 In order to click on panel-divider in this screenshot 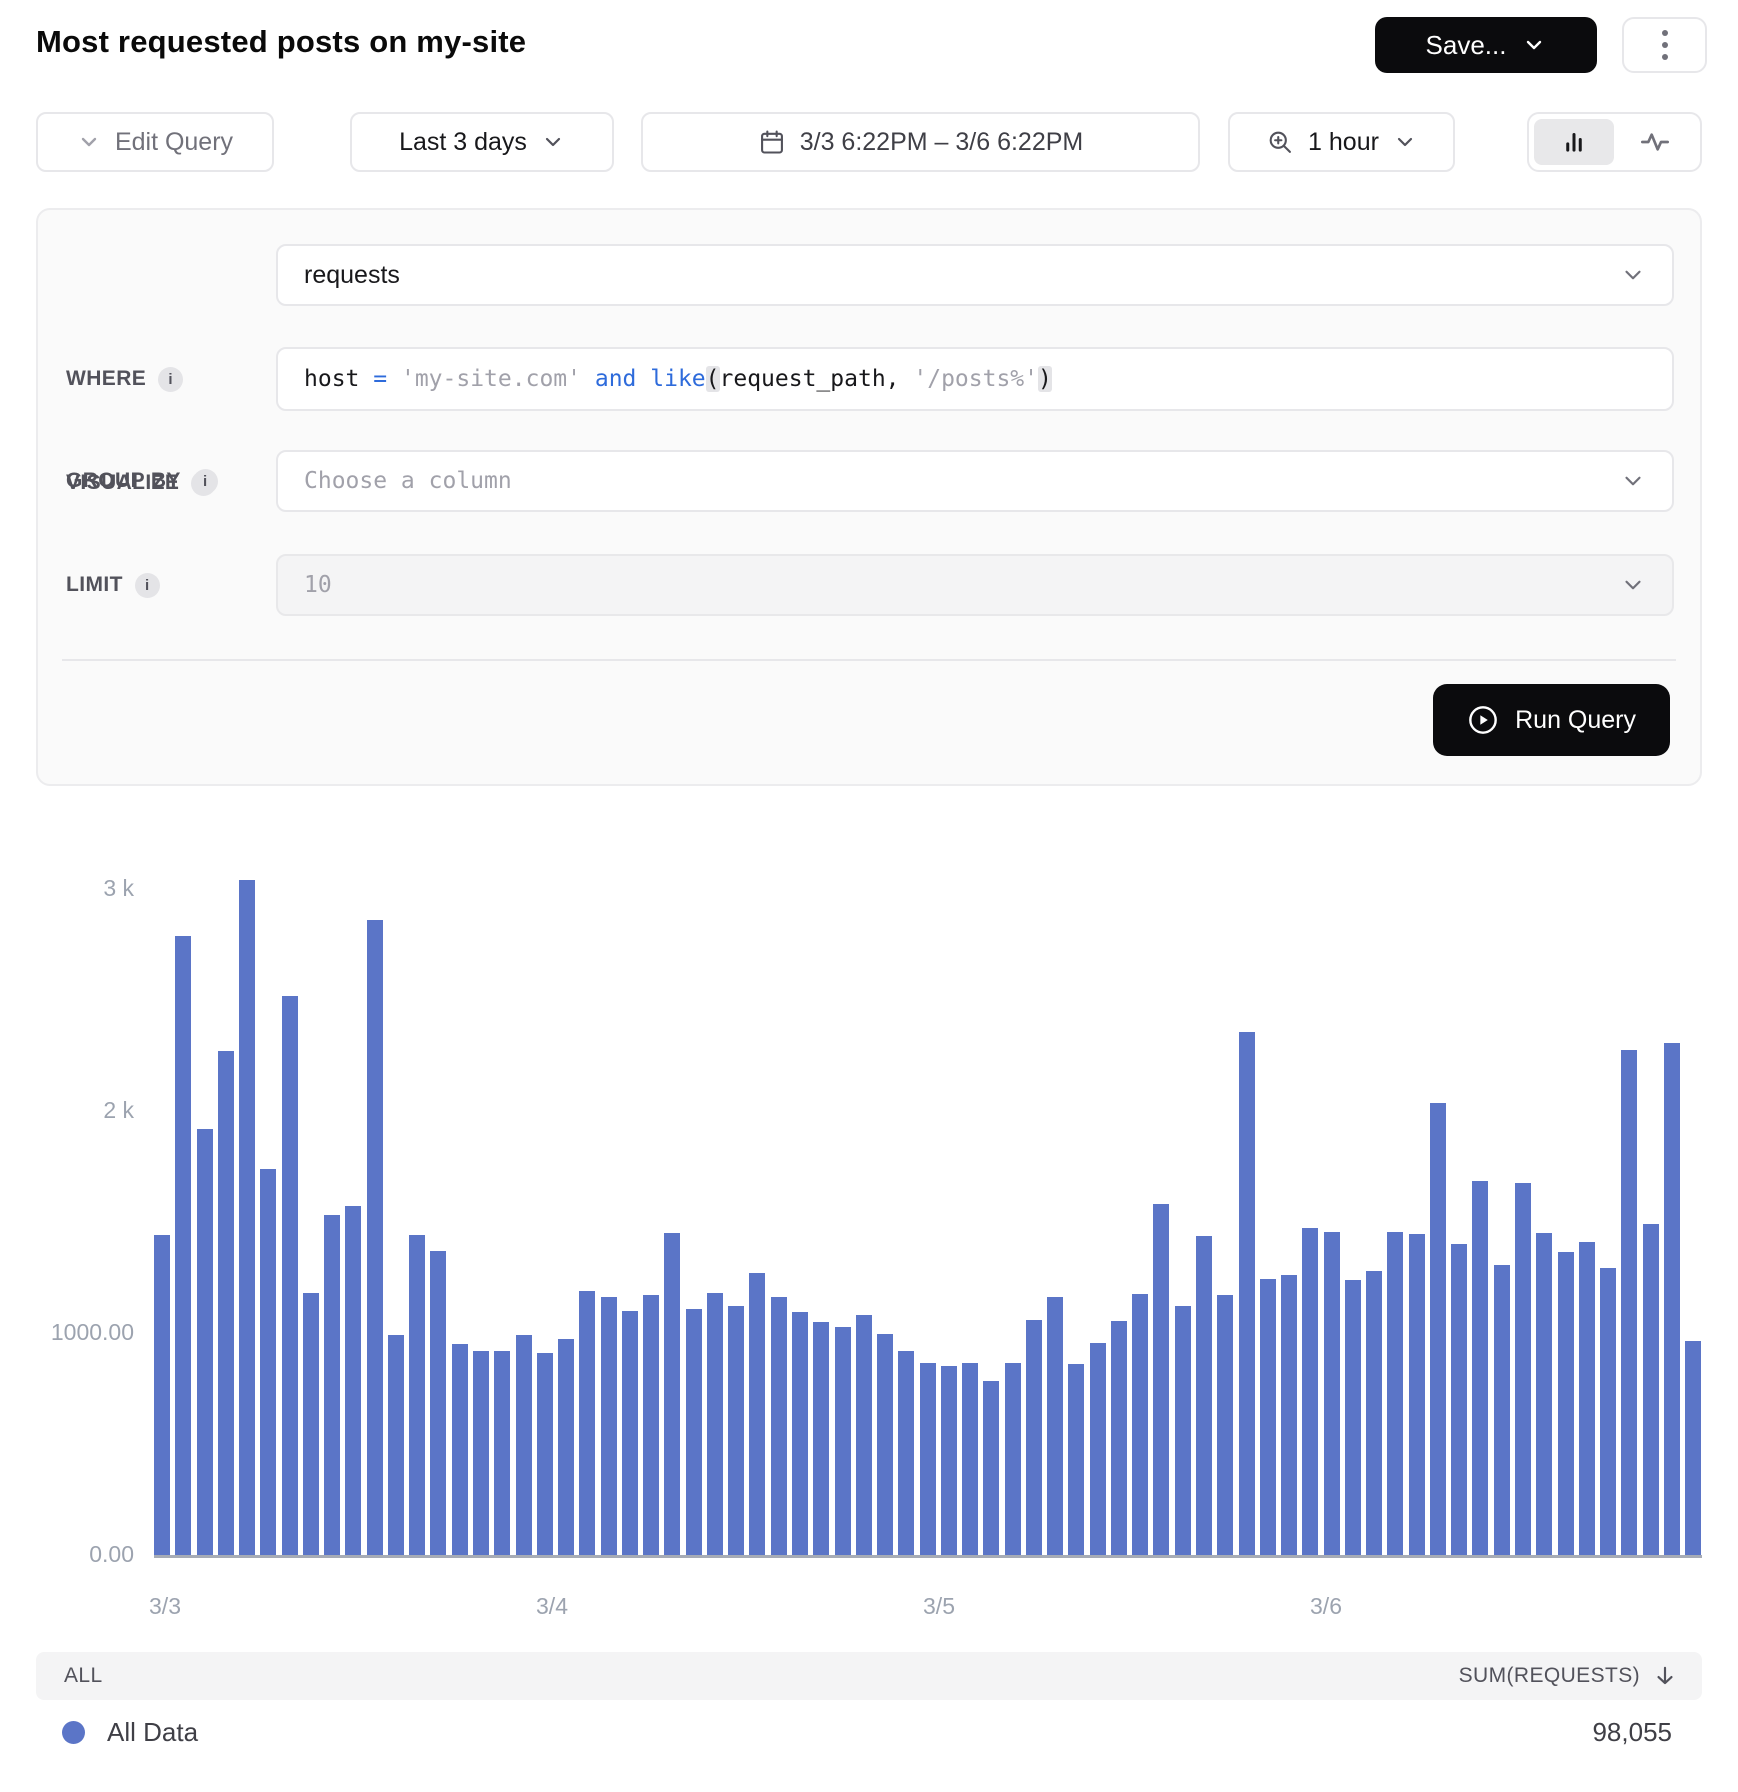, I will do `click(869, 660)`.